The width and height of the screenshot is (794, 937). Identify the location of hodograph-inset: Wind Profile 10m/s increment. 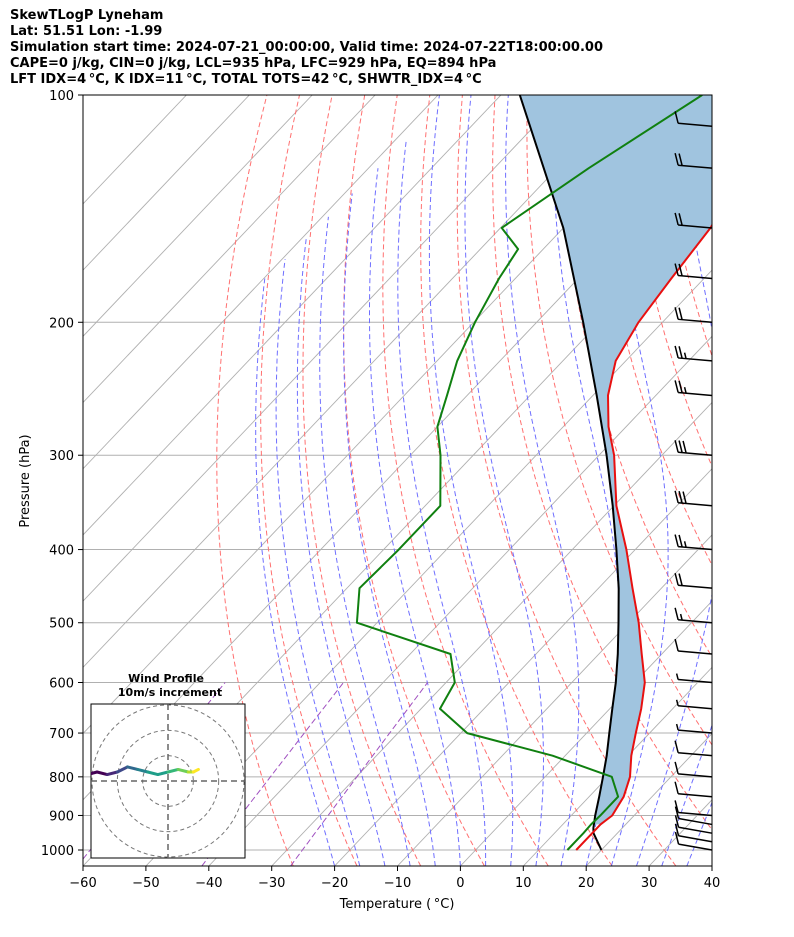
(168, 765).